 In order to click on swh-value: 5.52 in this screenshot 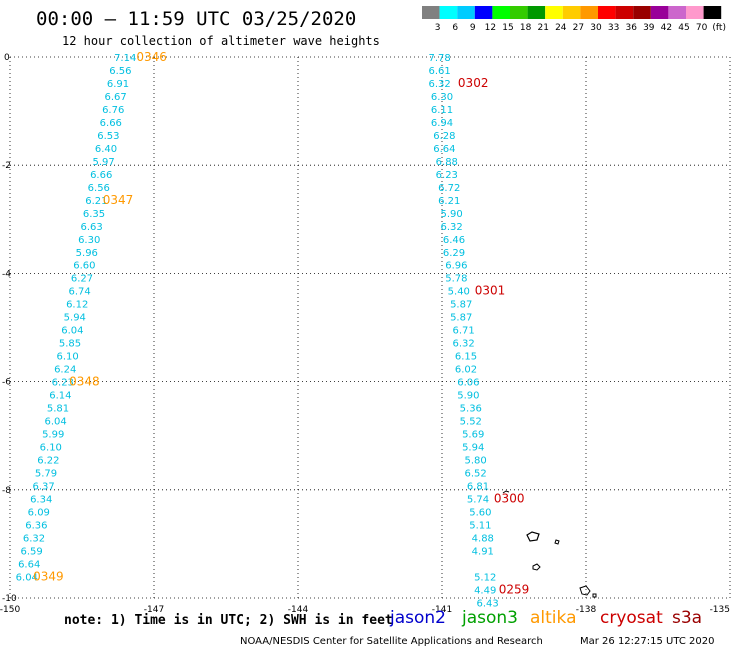, I will do `click(471, 422)`.